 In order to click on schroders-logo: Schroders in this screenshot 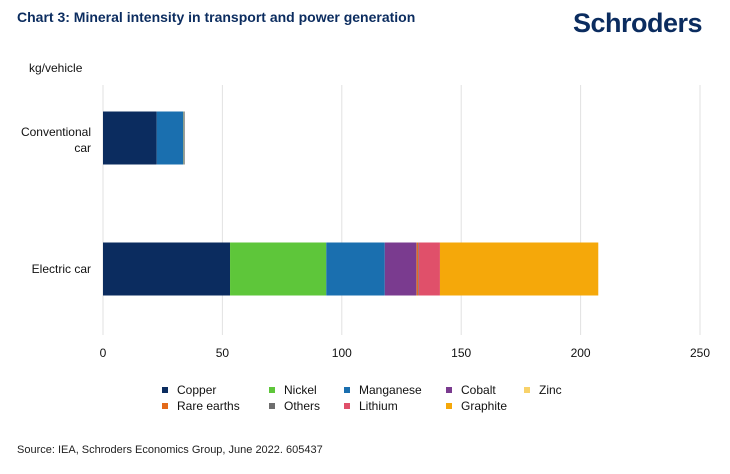, I will do `click(638, 23)`.